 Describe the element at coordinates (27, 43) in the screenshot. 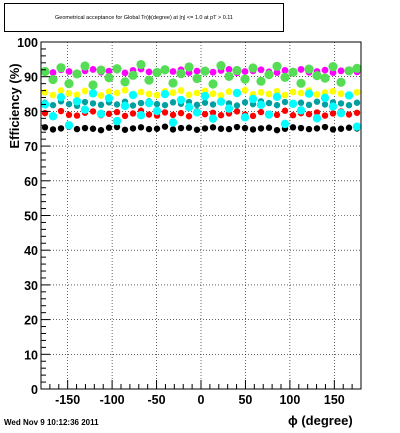

I see `y-tick-label: 100` at that location.